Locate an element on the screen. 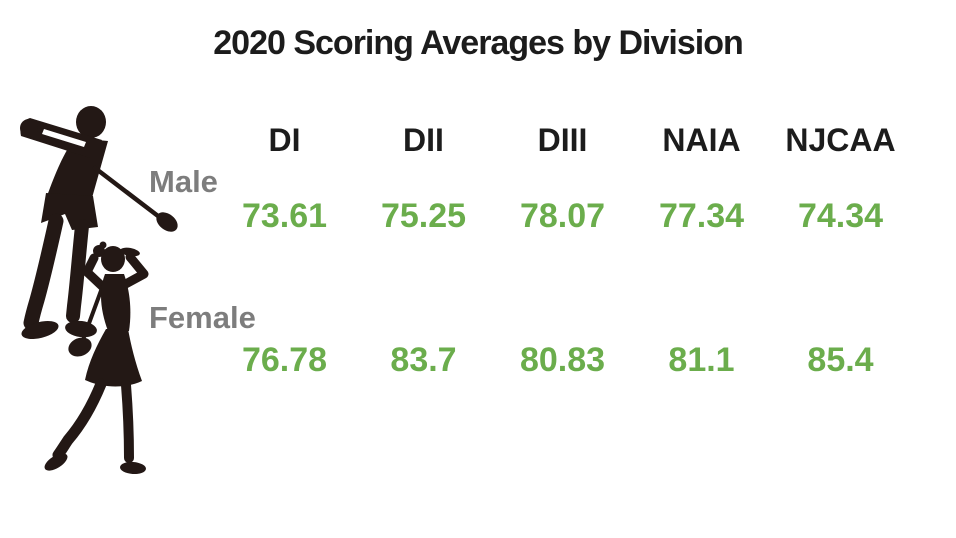  page-title: 2020 Scoring Averages by Division is located at coordinates (478, 43).